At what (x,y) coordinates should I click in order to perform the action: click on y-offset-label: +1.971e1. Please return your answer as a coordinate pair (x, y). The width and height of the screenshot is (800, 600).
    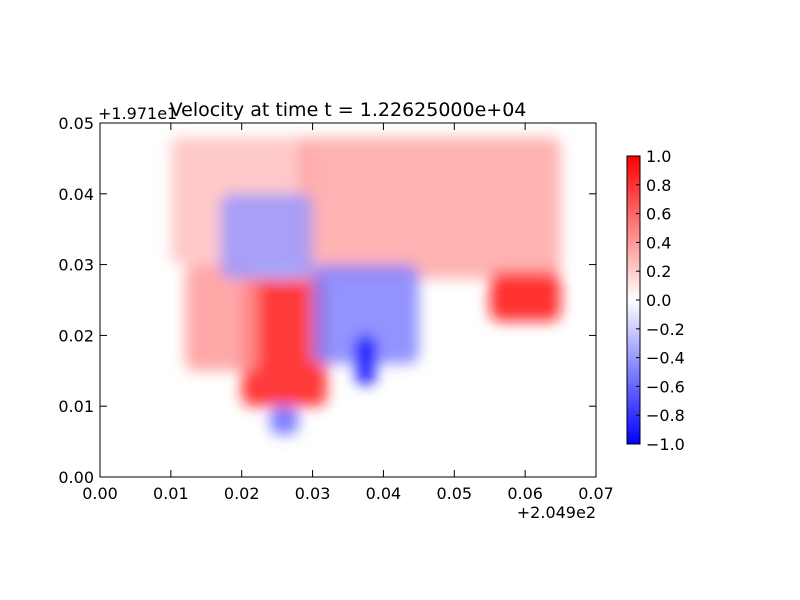
    Looking at the image, I should click on (137, 113).